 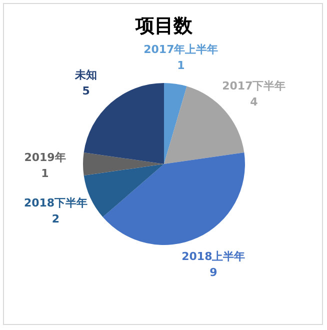 I want to click on slice-label: 2018上半年, so click(x=214, y=257).